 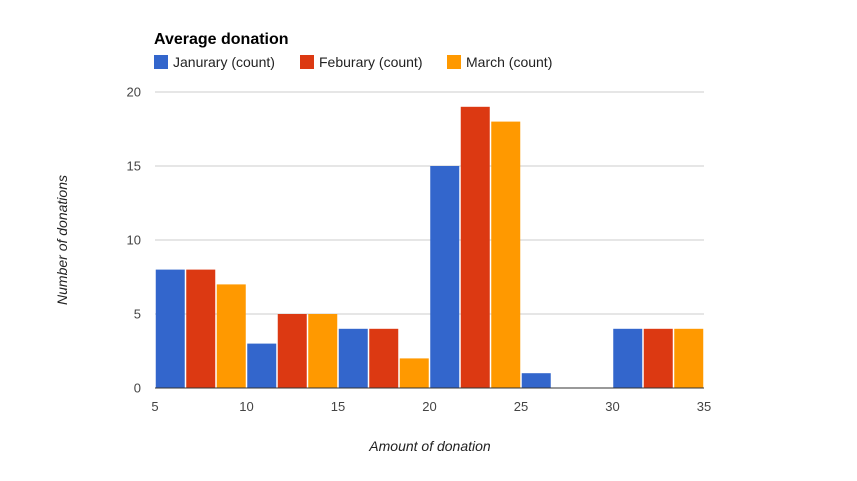 What do you see at coordinates (509, 62) in the screenshot?
I see `legend-label: March (count)` at bounding box center [509, 62].